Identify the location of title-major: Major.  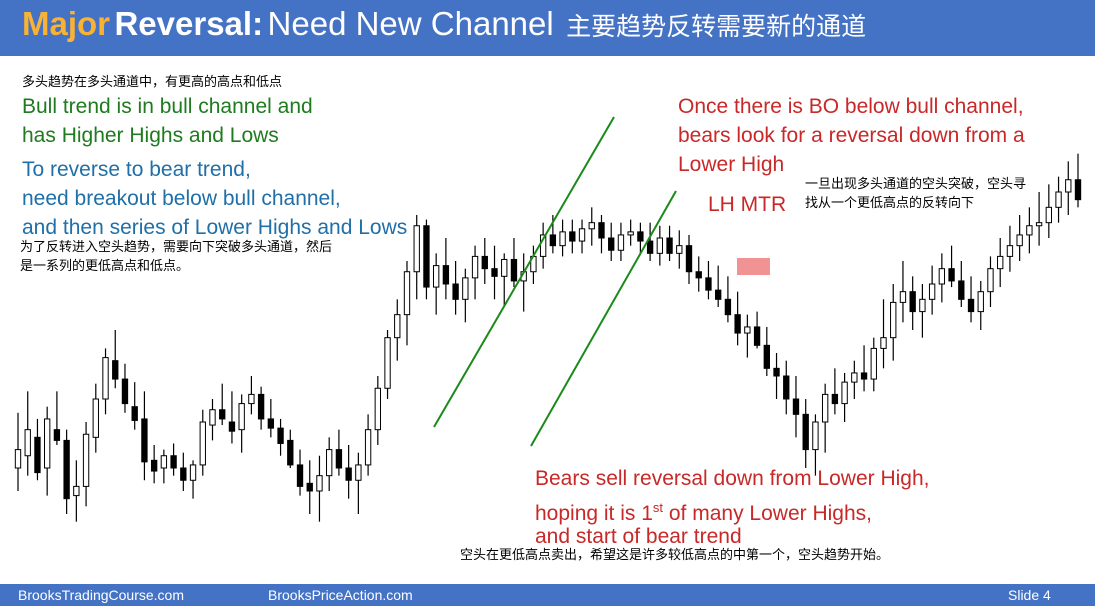
(66, 23).